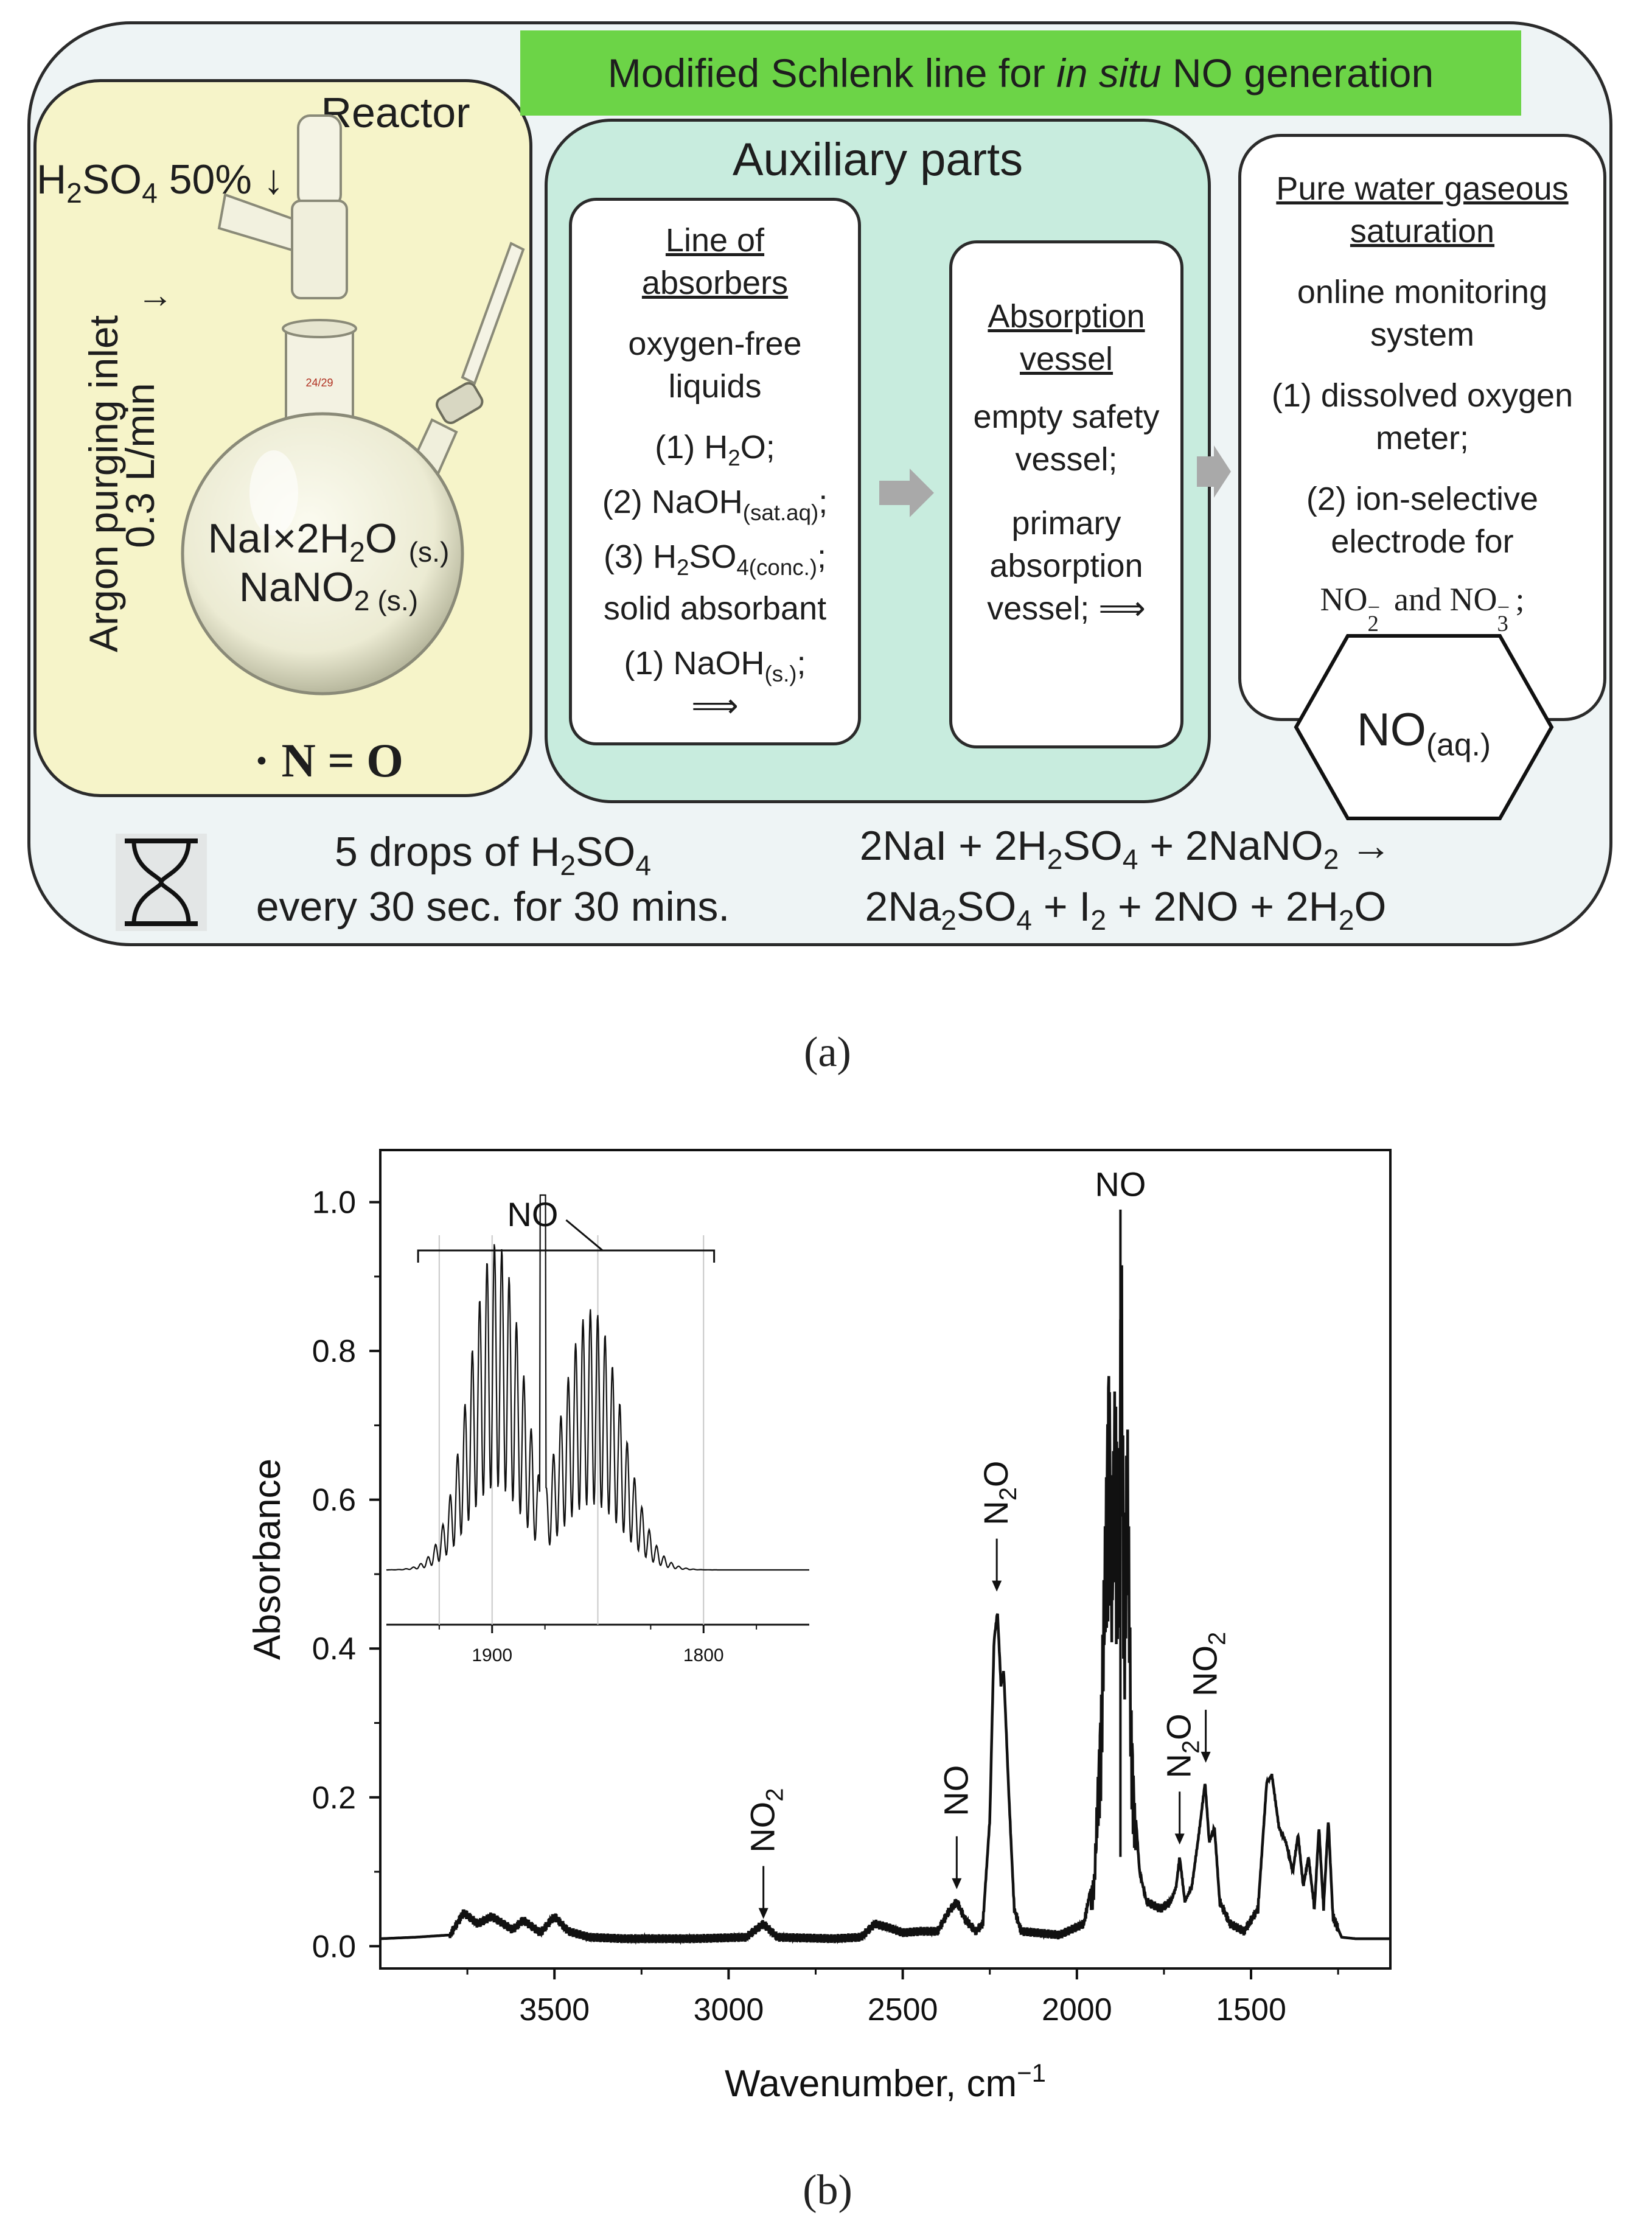  I want to click on annotation-label-4: N2O, so click(1182, 1746).